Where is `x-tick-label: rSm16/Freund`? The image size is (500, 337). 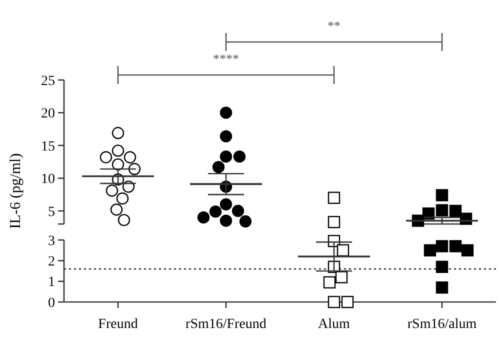
x-tick-label: rSm16/Freund is located at coordinates (226, 324).